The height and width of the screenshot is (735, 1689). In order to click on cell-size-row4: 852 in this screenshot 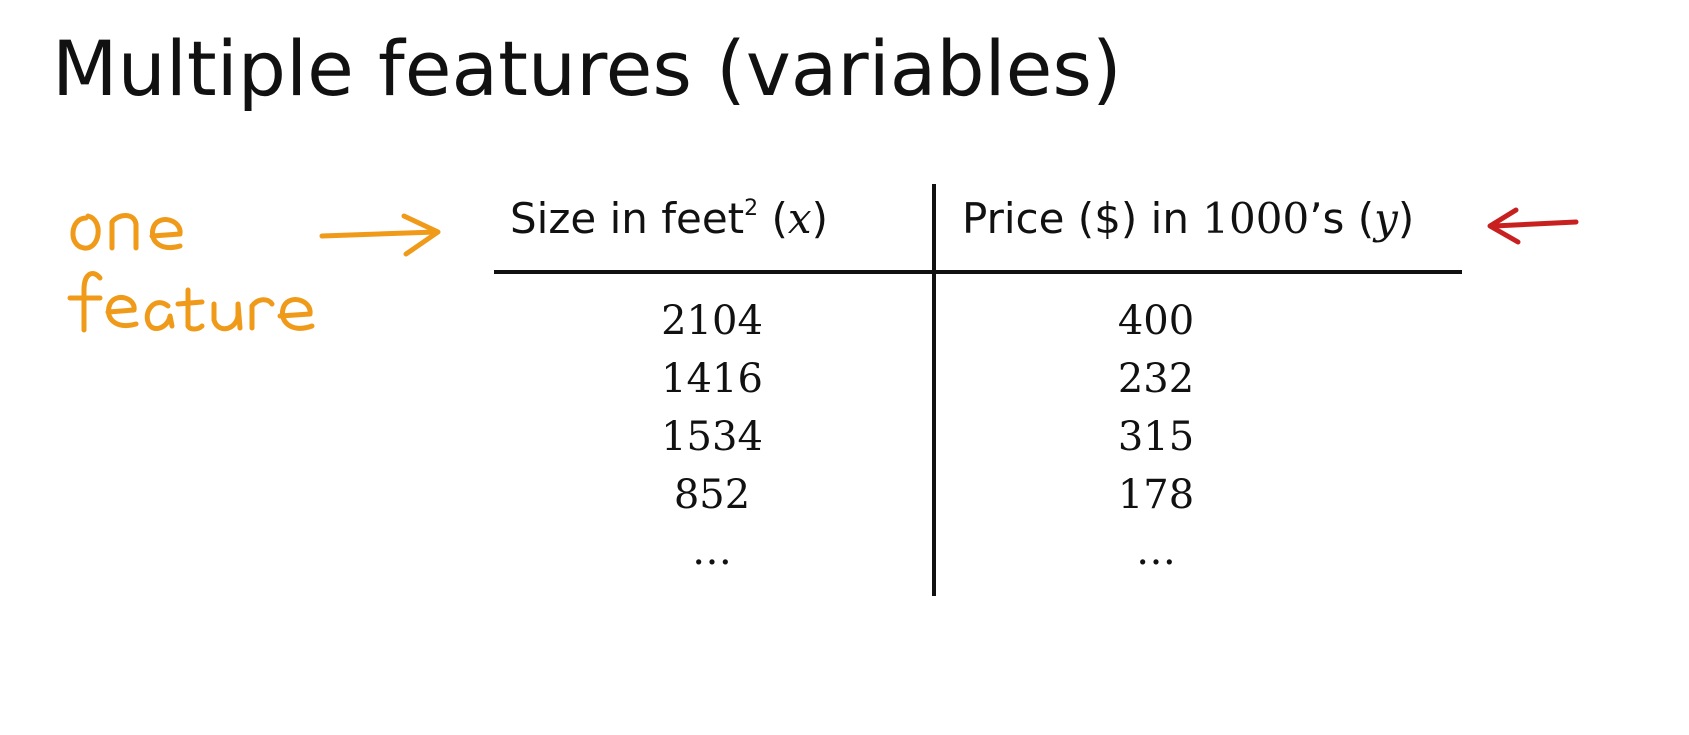, I will do `click(712, 495)`.